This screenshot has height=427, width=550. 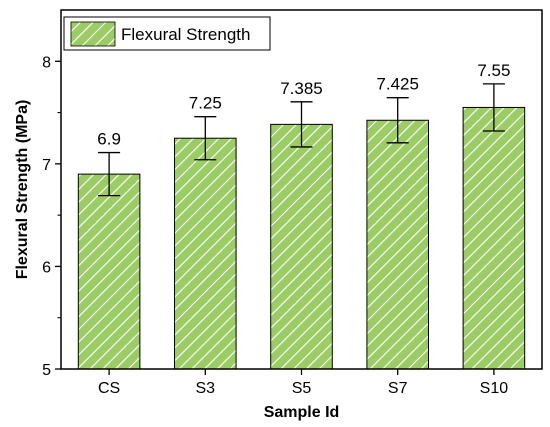 I want to click on x-tick-label-s3: S3, so click(x=206, y=388).